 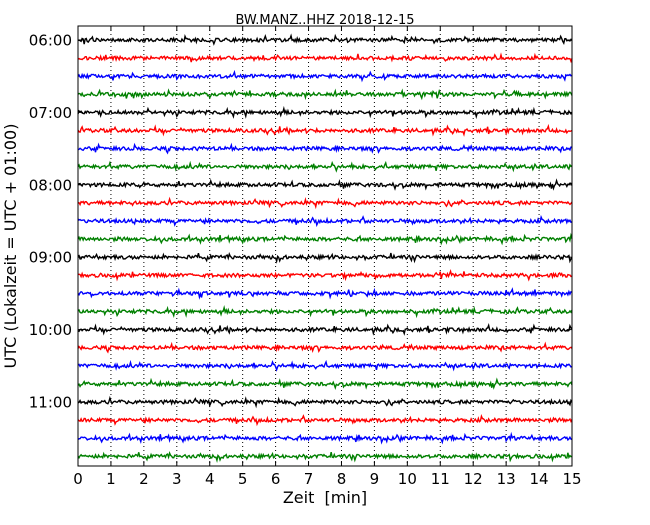 I want to click on x-tick-label: 12, so click(x=473, y=479).